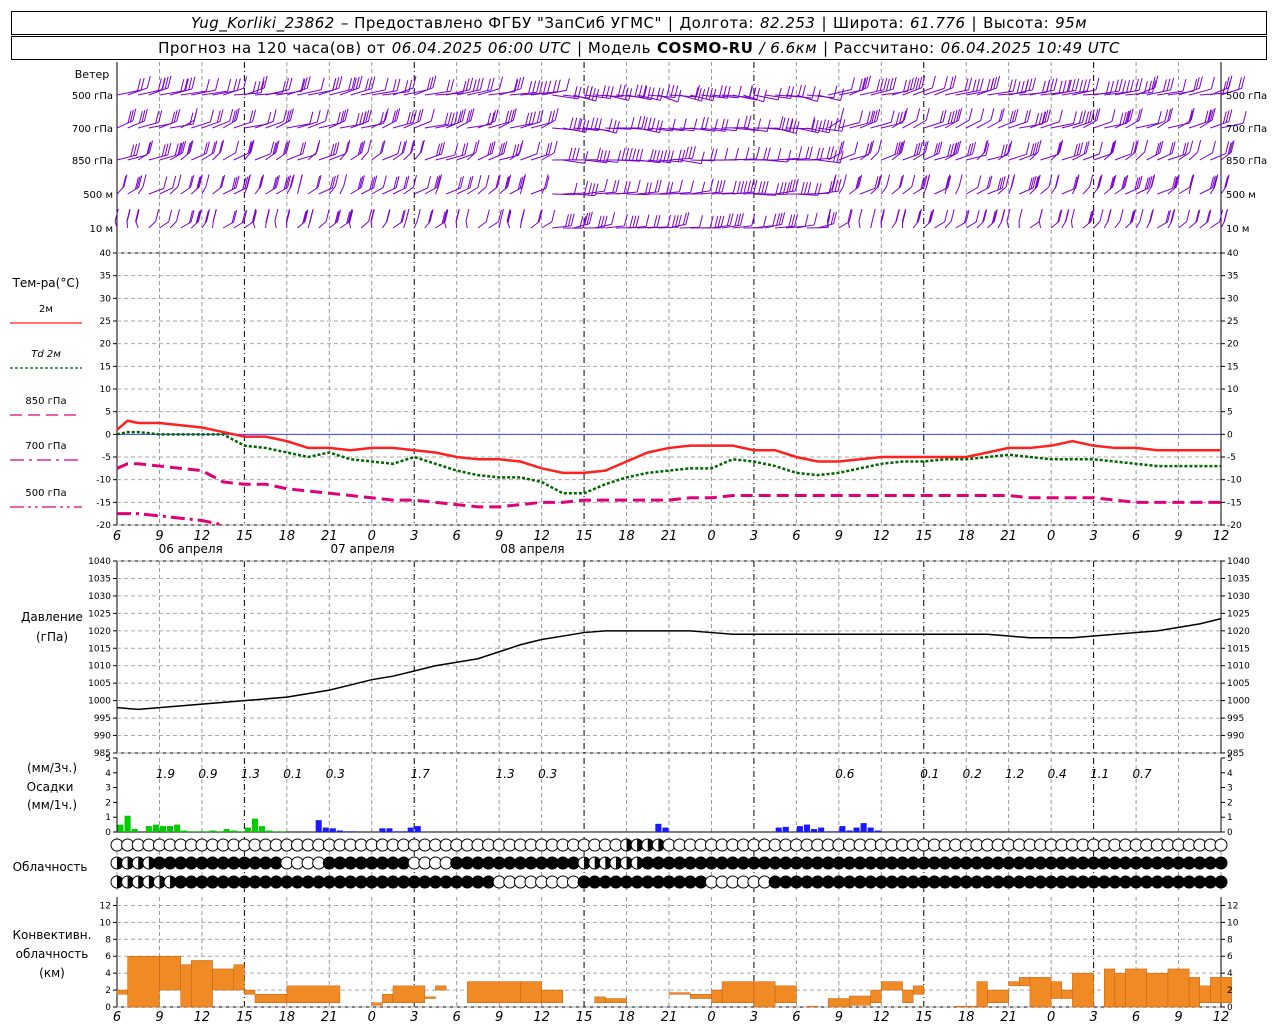 Image resolution: width=1280 pixels, height=1024 pixels. Describe the element at coordinates (1233, 923) in the screenshot. I see `conv-tick-right: 10` at that location.